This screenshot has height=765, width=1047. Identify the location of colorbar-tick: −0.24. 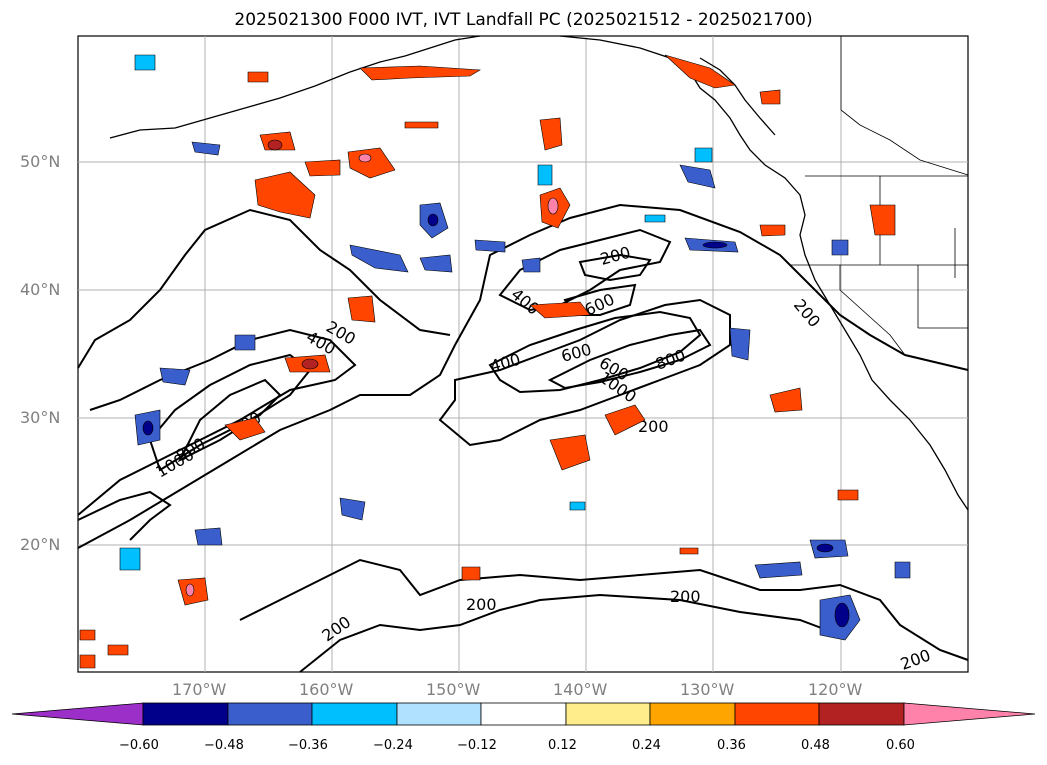
(393, 745).